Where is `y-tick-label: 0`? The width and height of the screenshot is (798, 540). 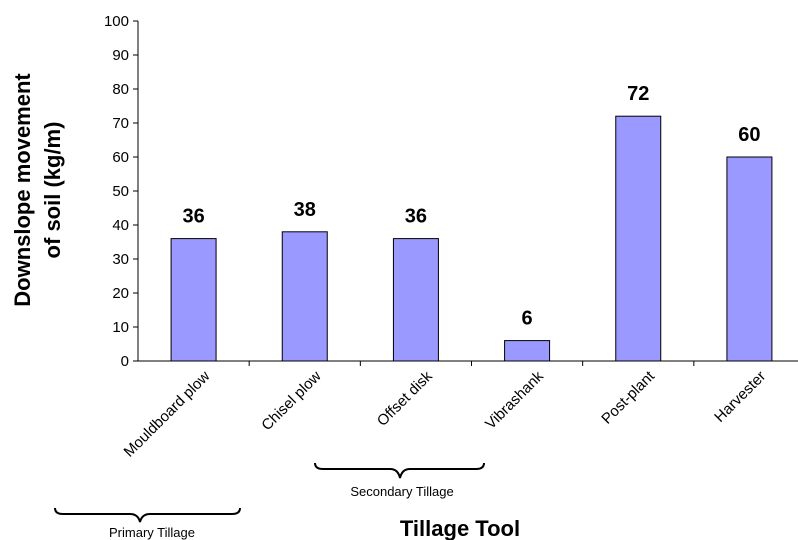 y-tick-label: 0 is located at coordinates (125, 361).